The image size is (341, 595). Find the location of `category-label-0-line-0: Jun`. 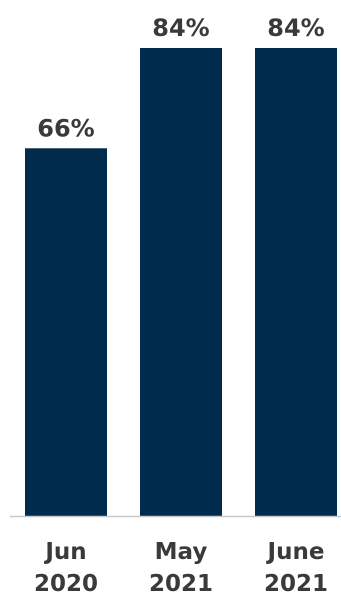

category-label-0-line-0: Jun is located at coordinates (64, 552).